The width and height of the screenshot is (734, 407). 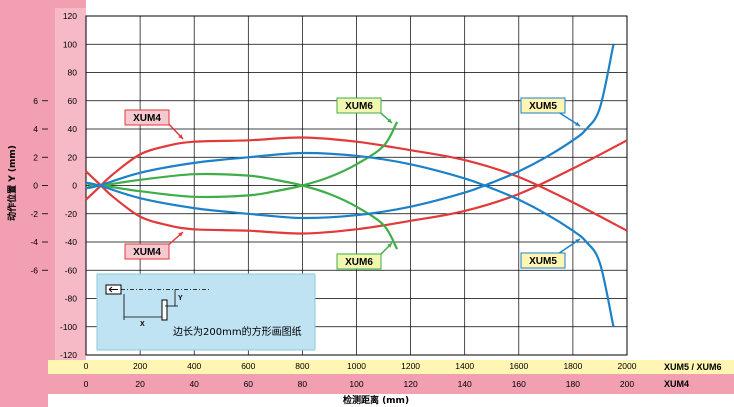 I want to click on x-tick-label-xum4: 140, so click(x=465, y=384).